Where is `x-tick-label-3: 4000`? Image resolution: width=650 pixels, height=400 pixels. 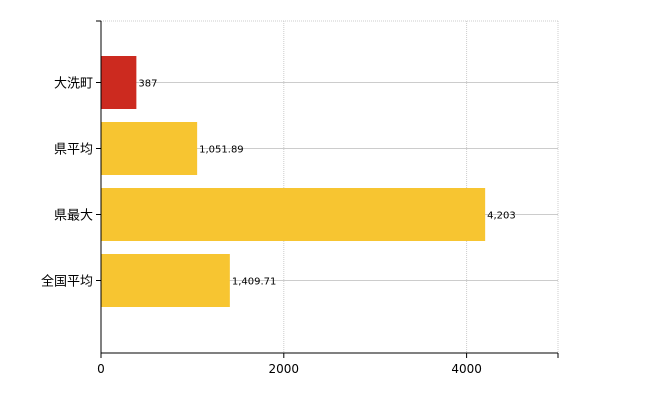
x-tick-label-3: 4000 is located at coordinates (466, 369).